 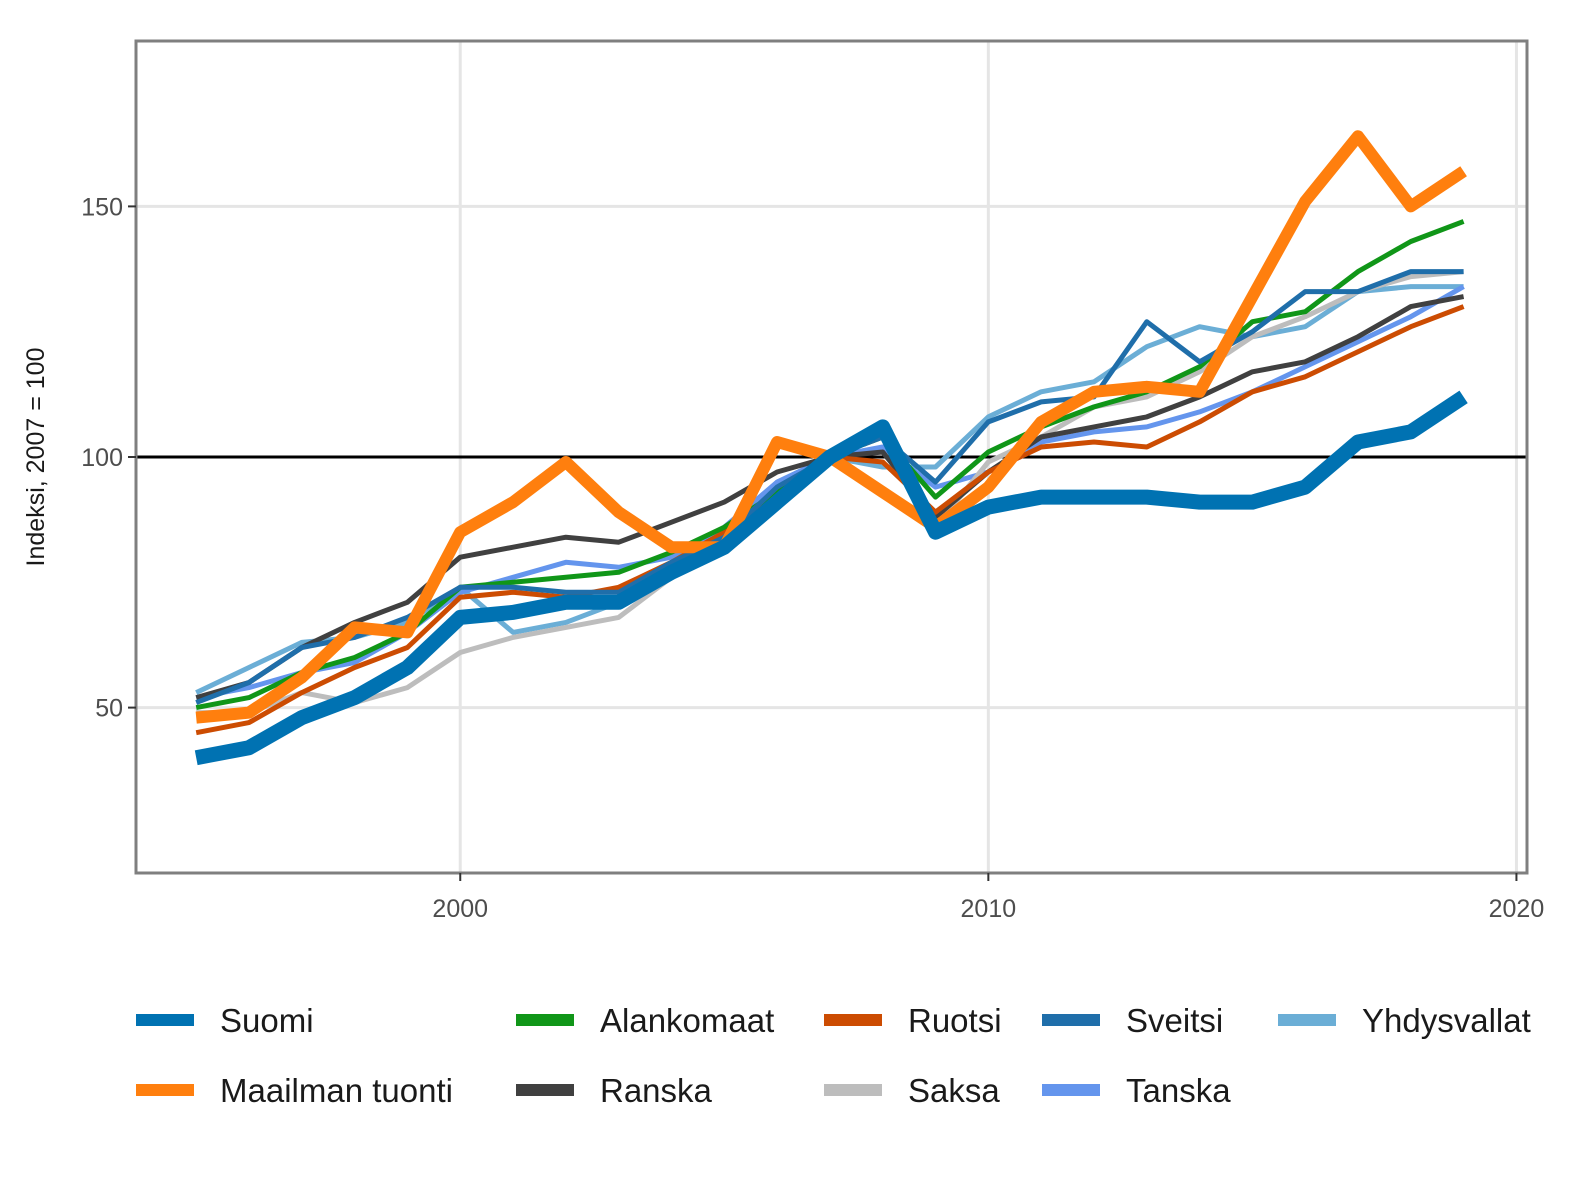 What do you see at coordinates (102, 207) in the screenshot?
I see `y-tick-label: 150` at bounding box center [102, 207].